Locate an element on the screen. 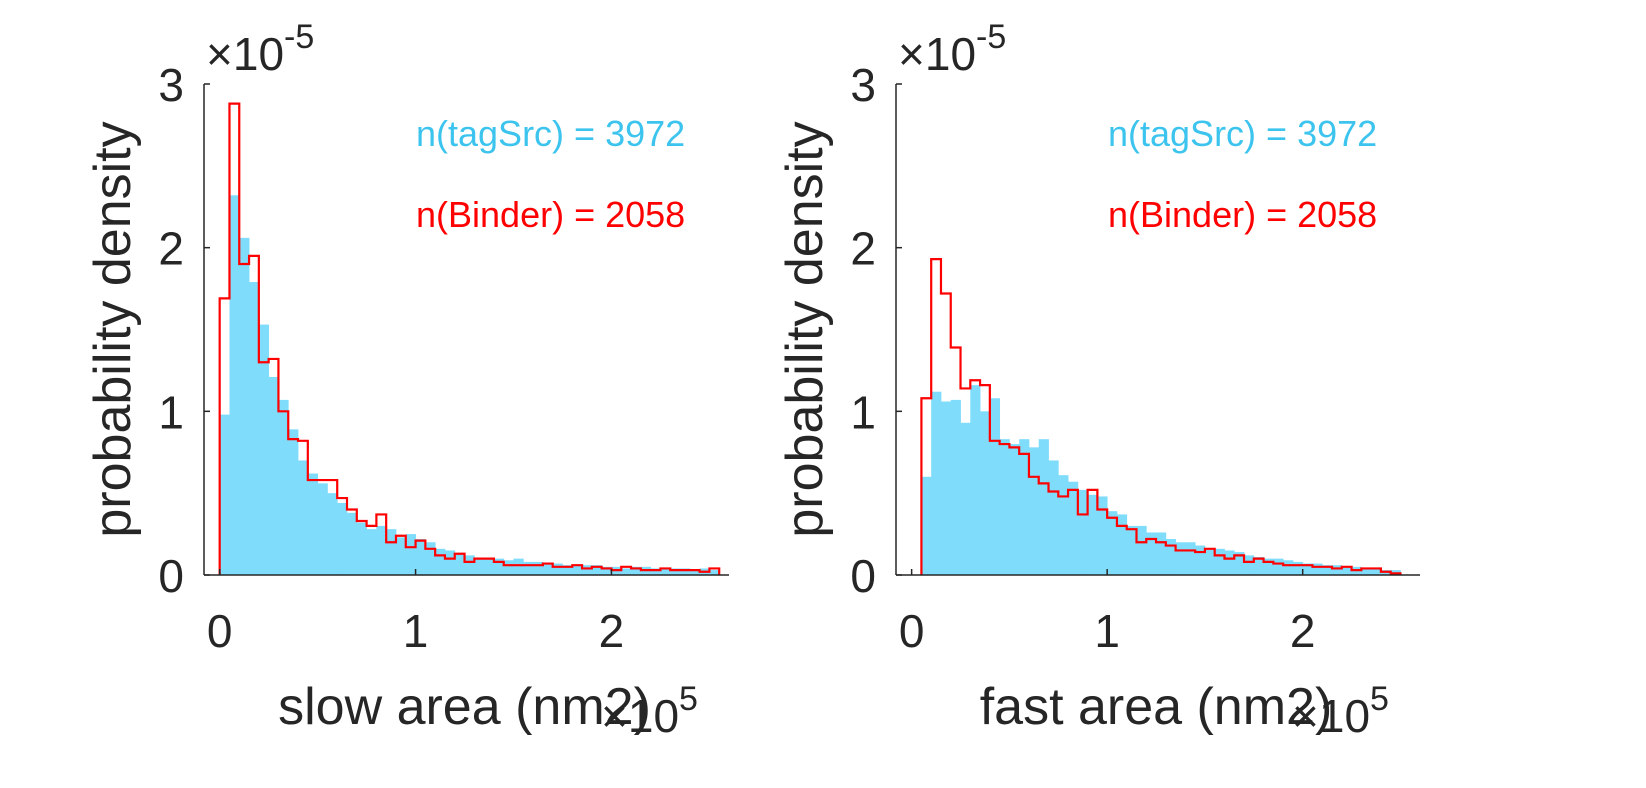 The image size is (1646, 788). stairs-series-Binder is located at coordinates (1161, 416).